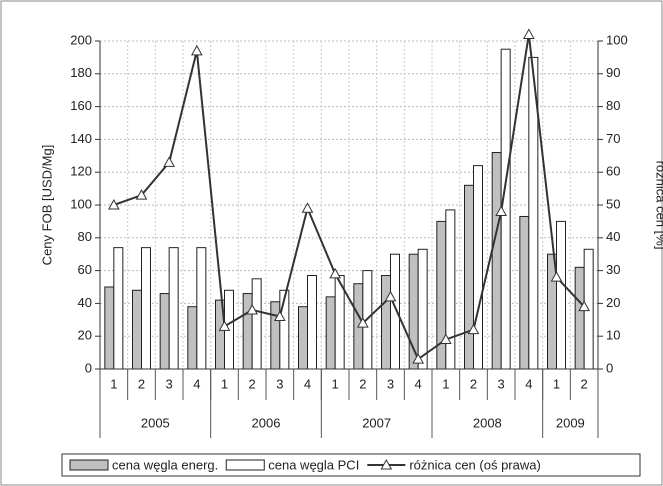  I want to click on y-tick-label: 180, so click(81, 72).